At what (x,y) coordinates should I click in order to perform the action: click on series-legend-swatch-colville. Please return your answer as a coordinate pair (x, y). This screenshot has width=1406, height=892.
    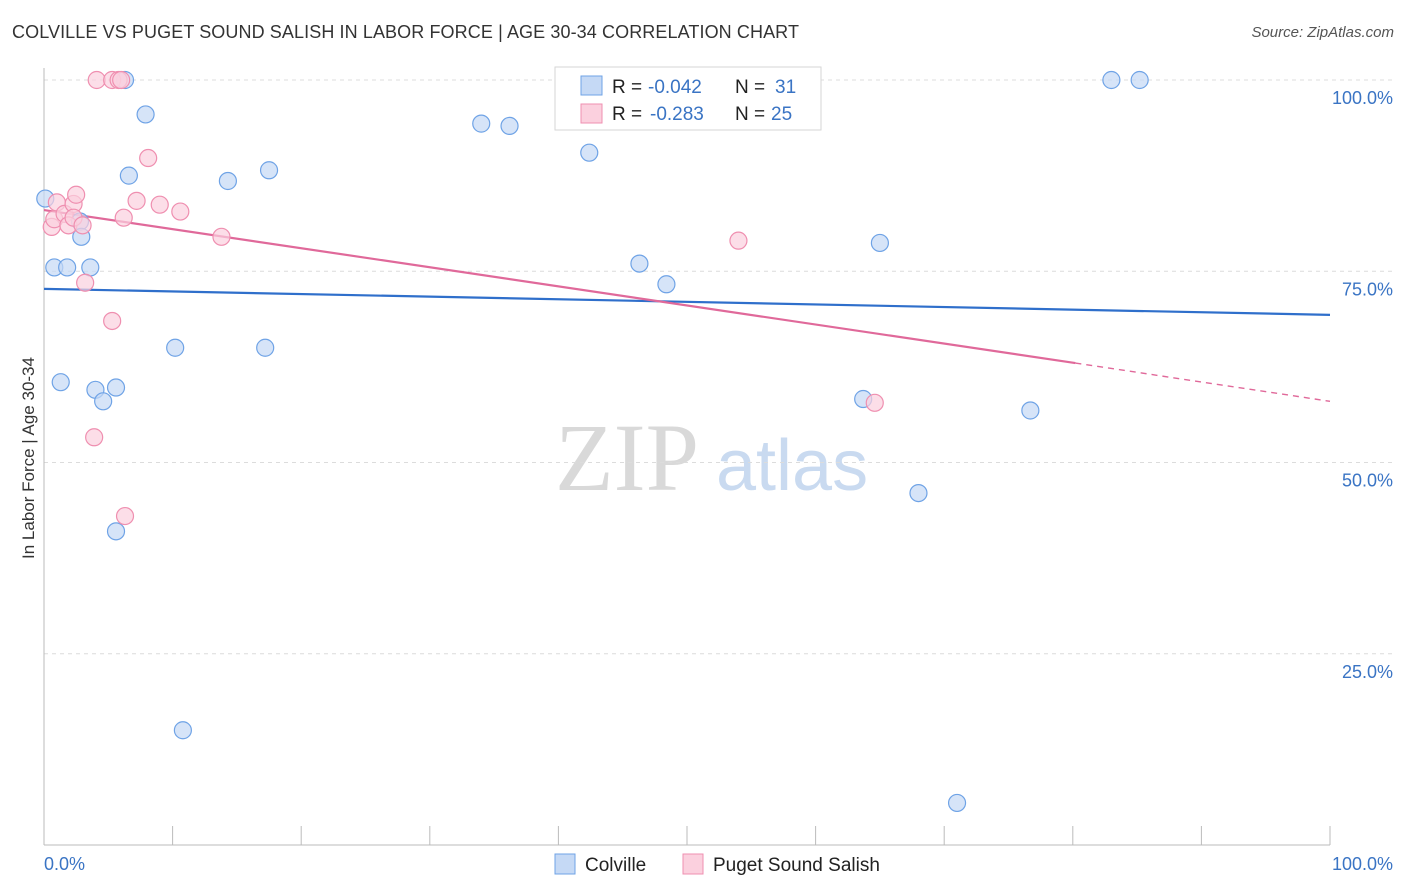
    Looking at the image, I should click on (565, 864).